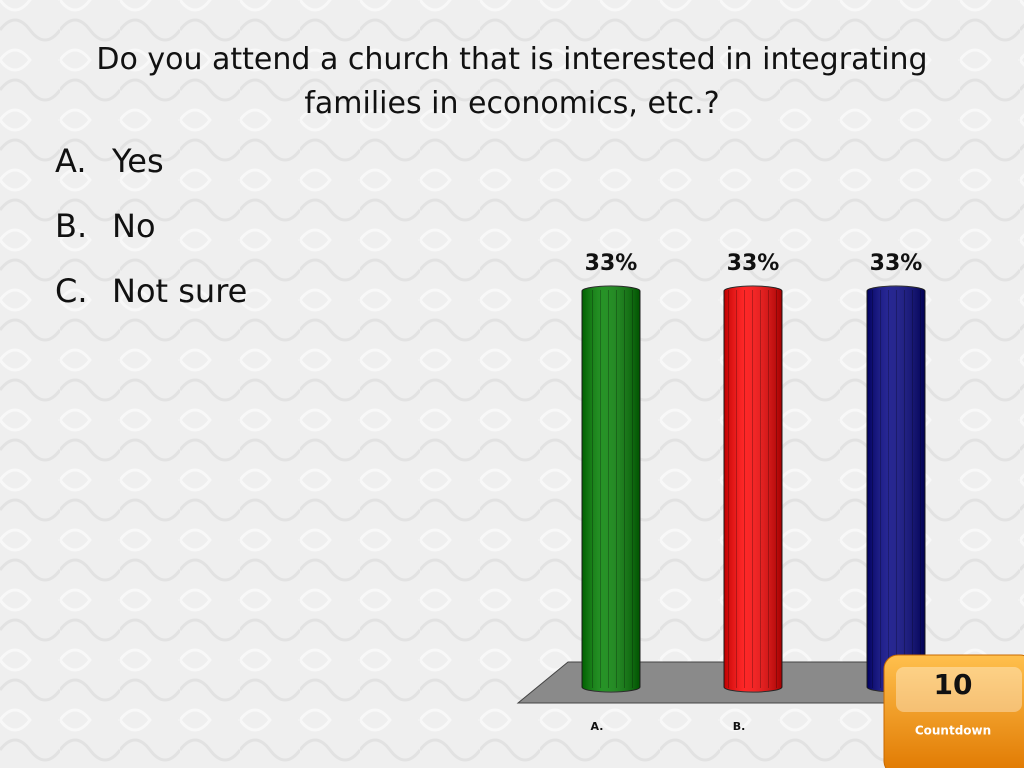  Describe the element at coordinates (179, 291) in the screenshot. I see `option-text: Not sure` at that location.